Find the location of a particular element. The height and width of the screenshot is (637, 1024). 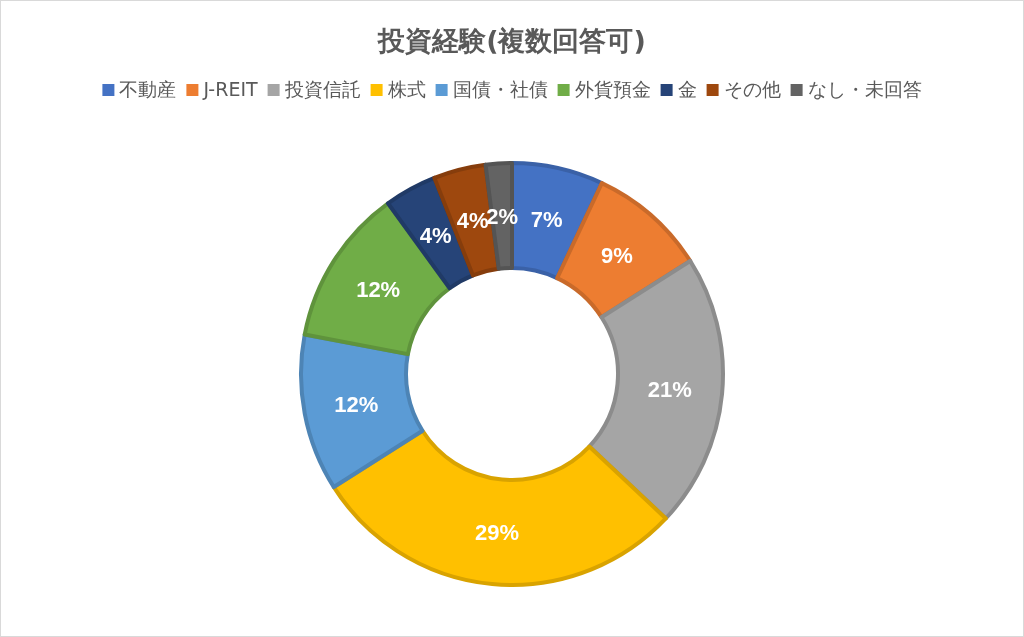

legend-label: 金 is located at coordinates (687, 89).